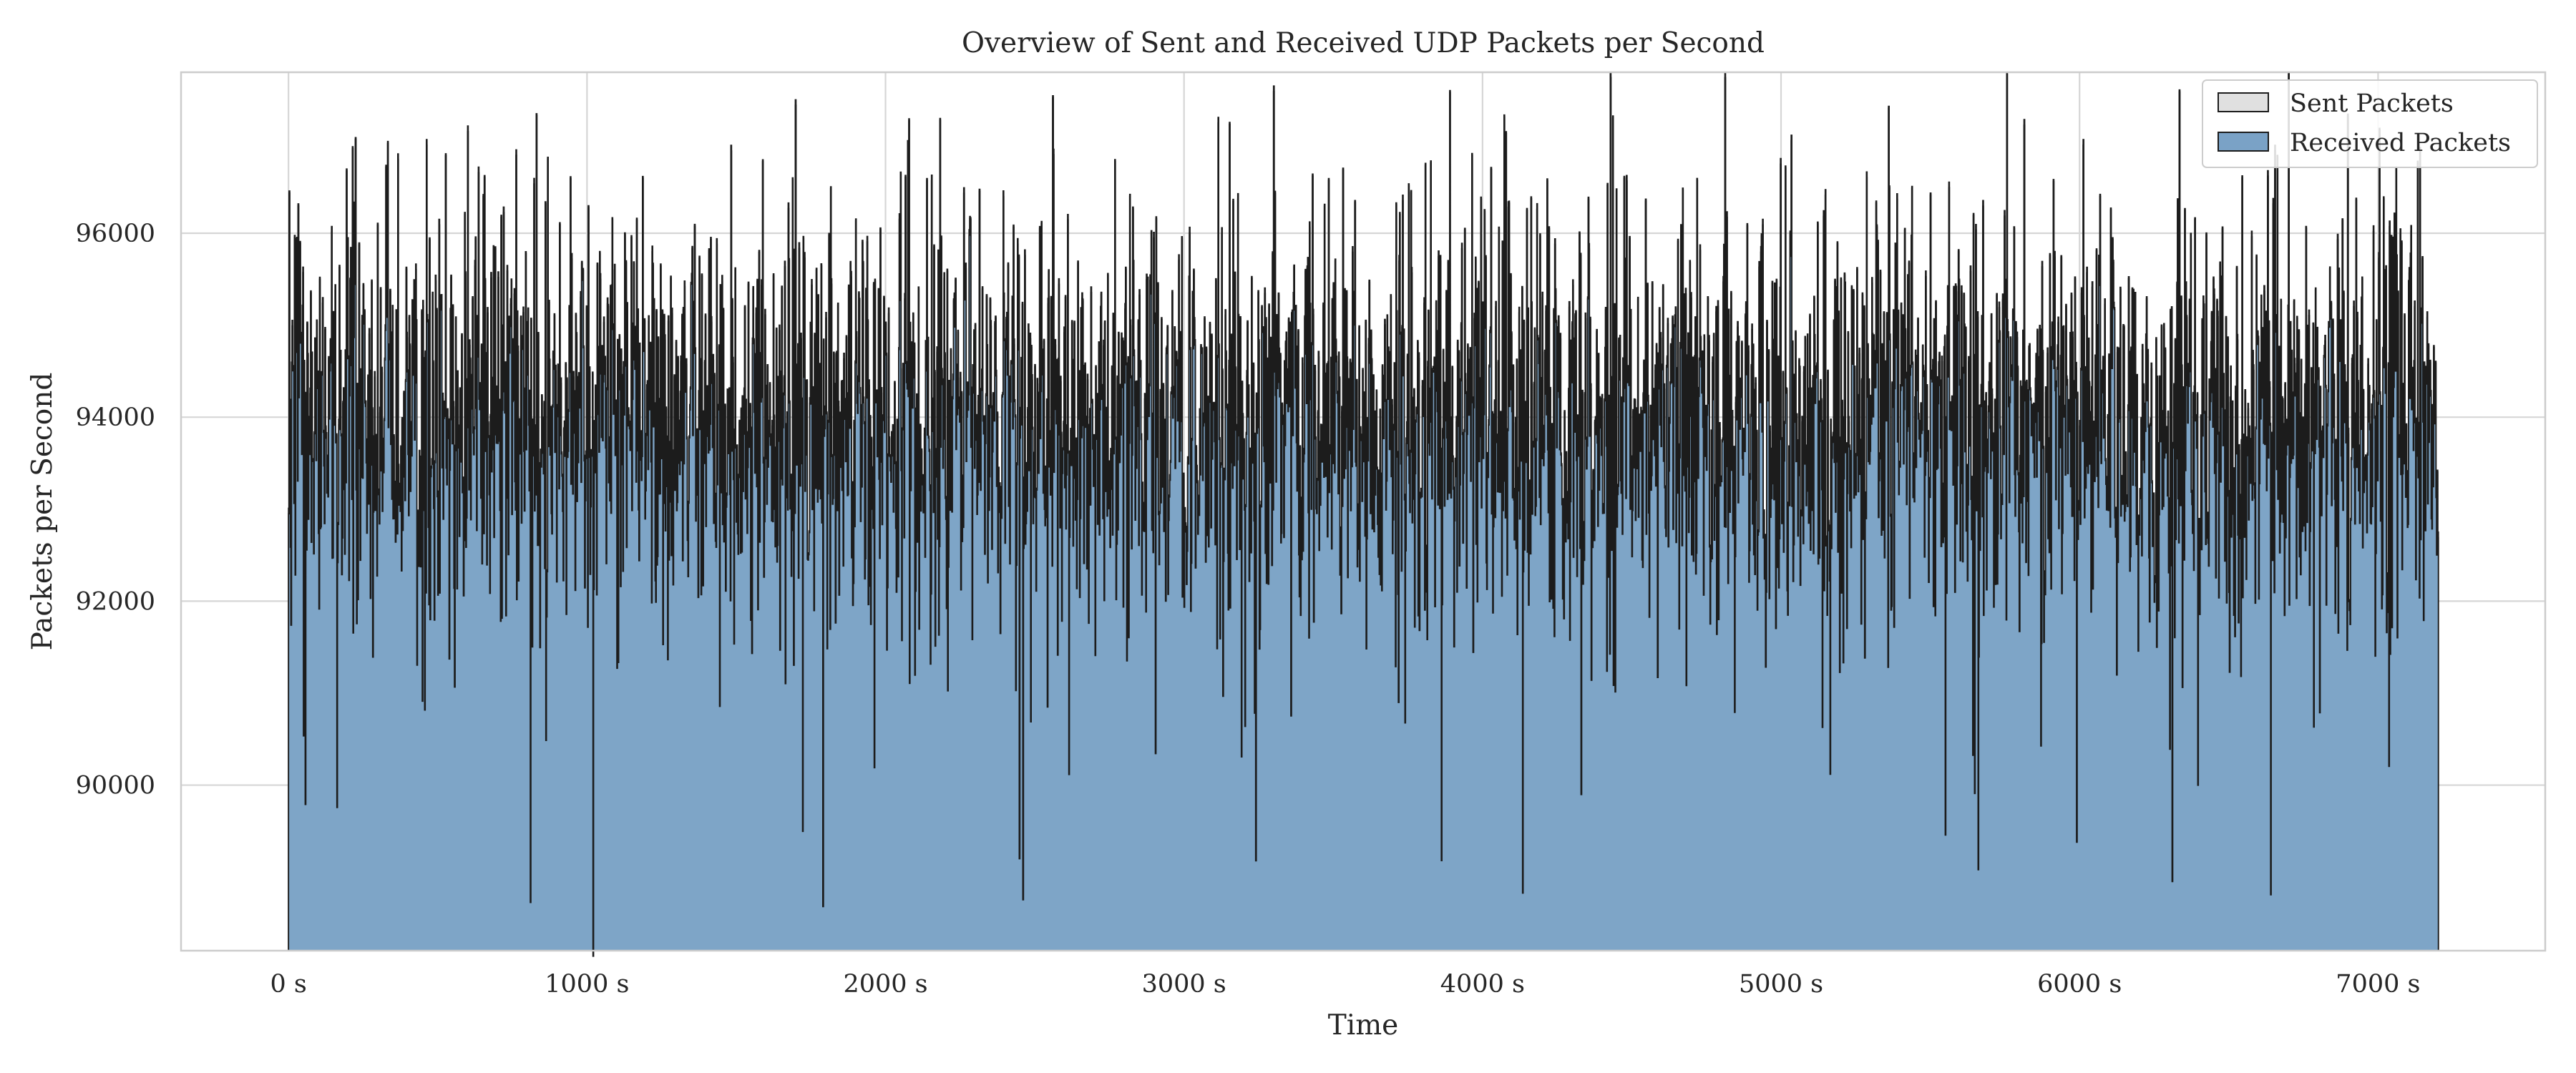 The width and height of the screenshot is (2576, 1073). I want to click on legend-swatch-sent, so click(2243, 102).